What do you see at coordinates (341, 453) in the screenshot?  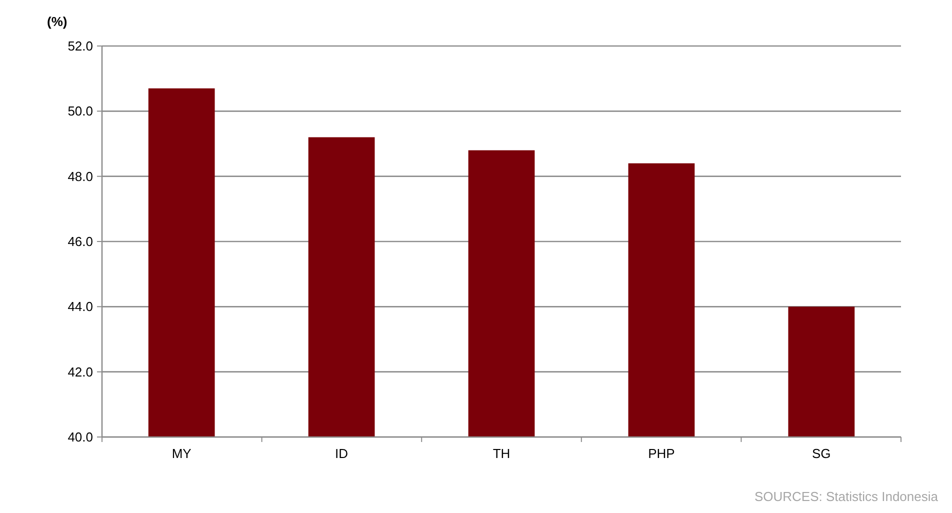 I see `x-tick-label: ID` at bounding box center [341, 453].